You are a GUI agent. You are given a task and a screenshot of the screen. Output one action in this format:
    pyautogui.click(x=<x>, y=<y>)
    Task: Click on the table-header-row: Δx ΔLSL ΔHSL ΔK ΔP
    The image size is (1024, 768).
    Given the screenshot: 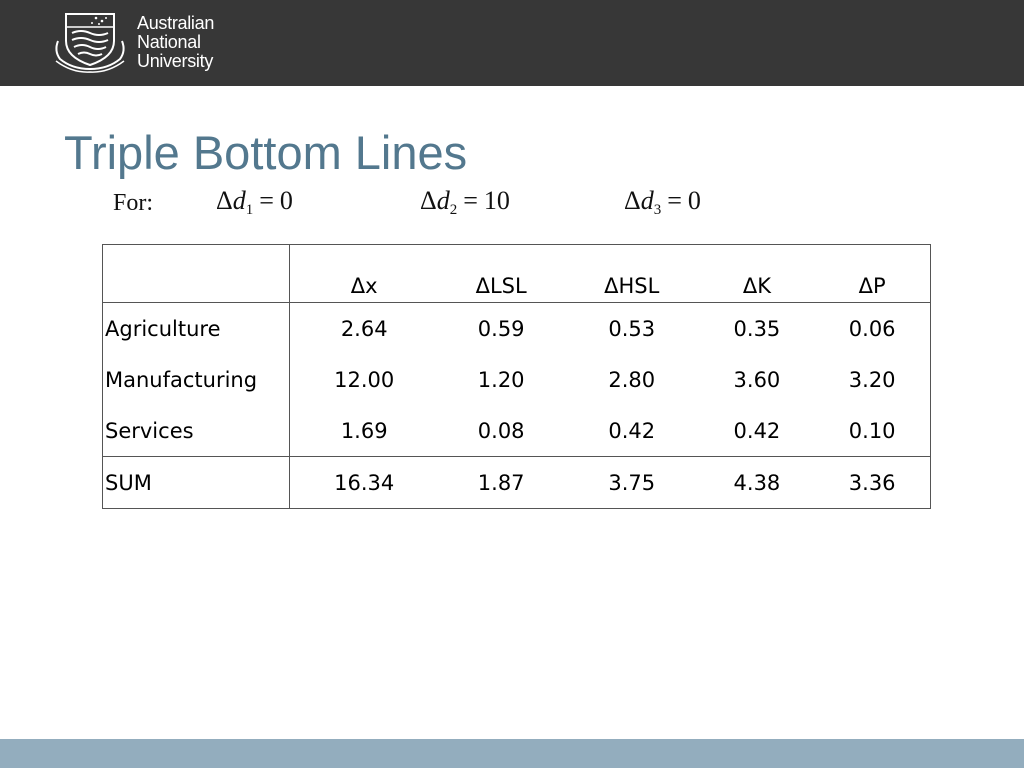 What is the action you would take?
    pyautogui.click(x=516, y=273)
    